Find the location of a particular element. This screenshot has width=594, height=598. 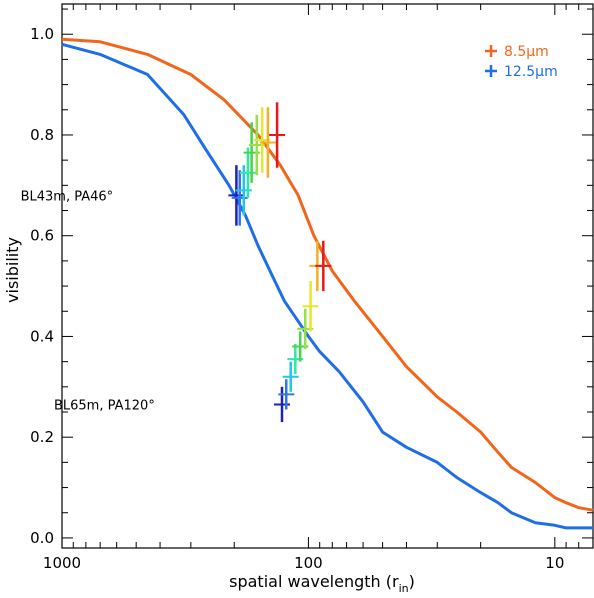

y-tick-label: 0.8 is located at coordinates (42, 135).